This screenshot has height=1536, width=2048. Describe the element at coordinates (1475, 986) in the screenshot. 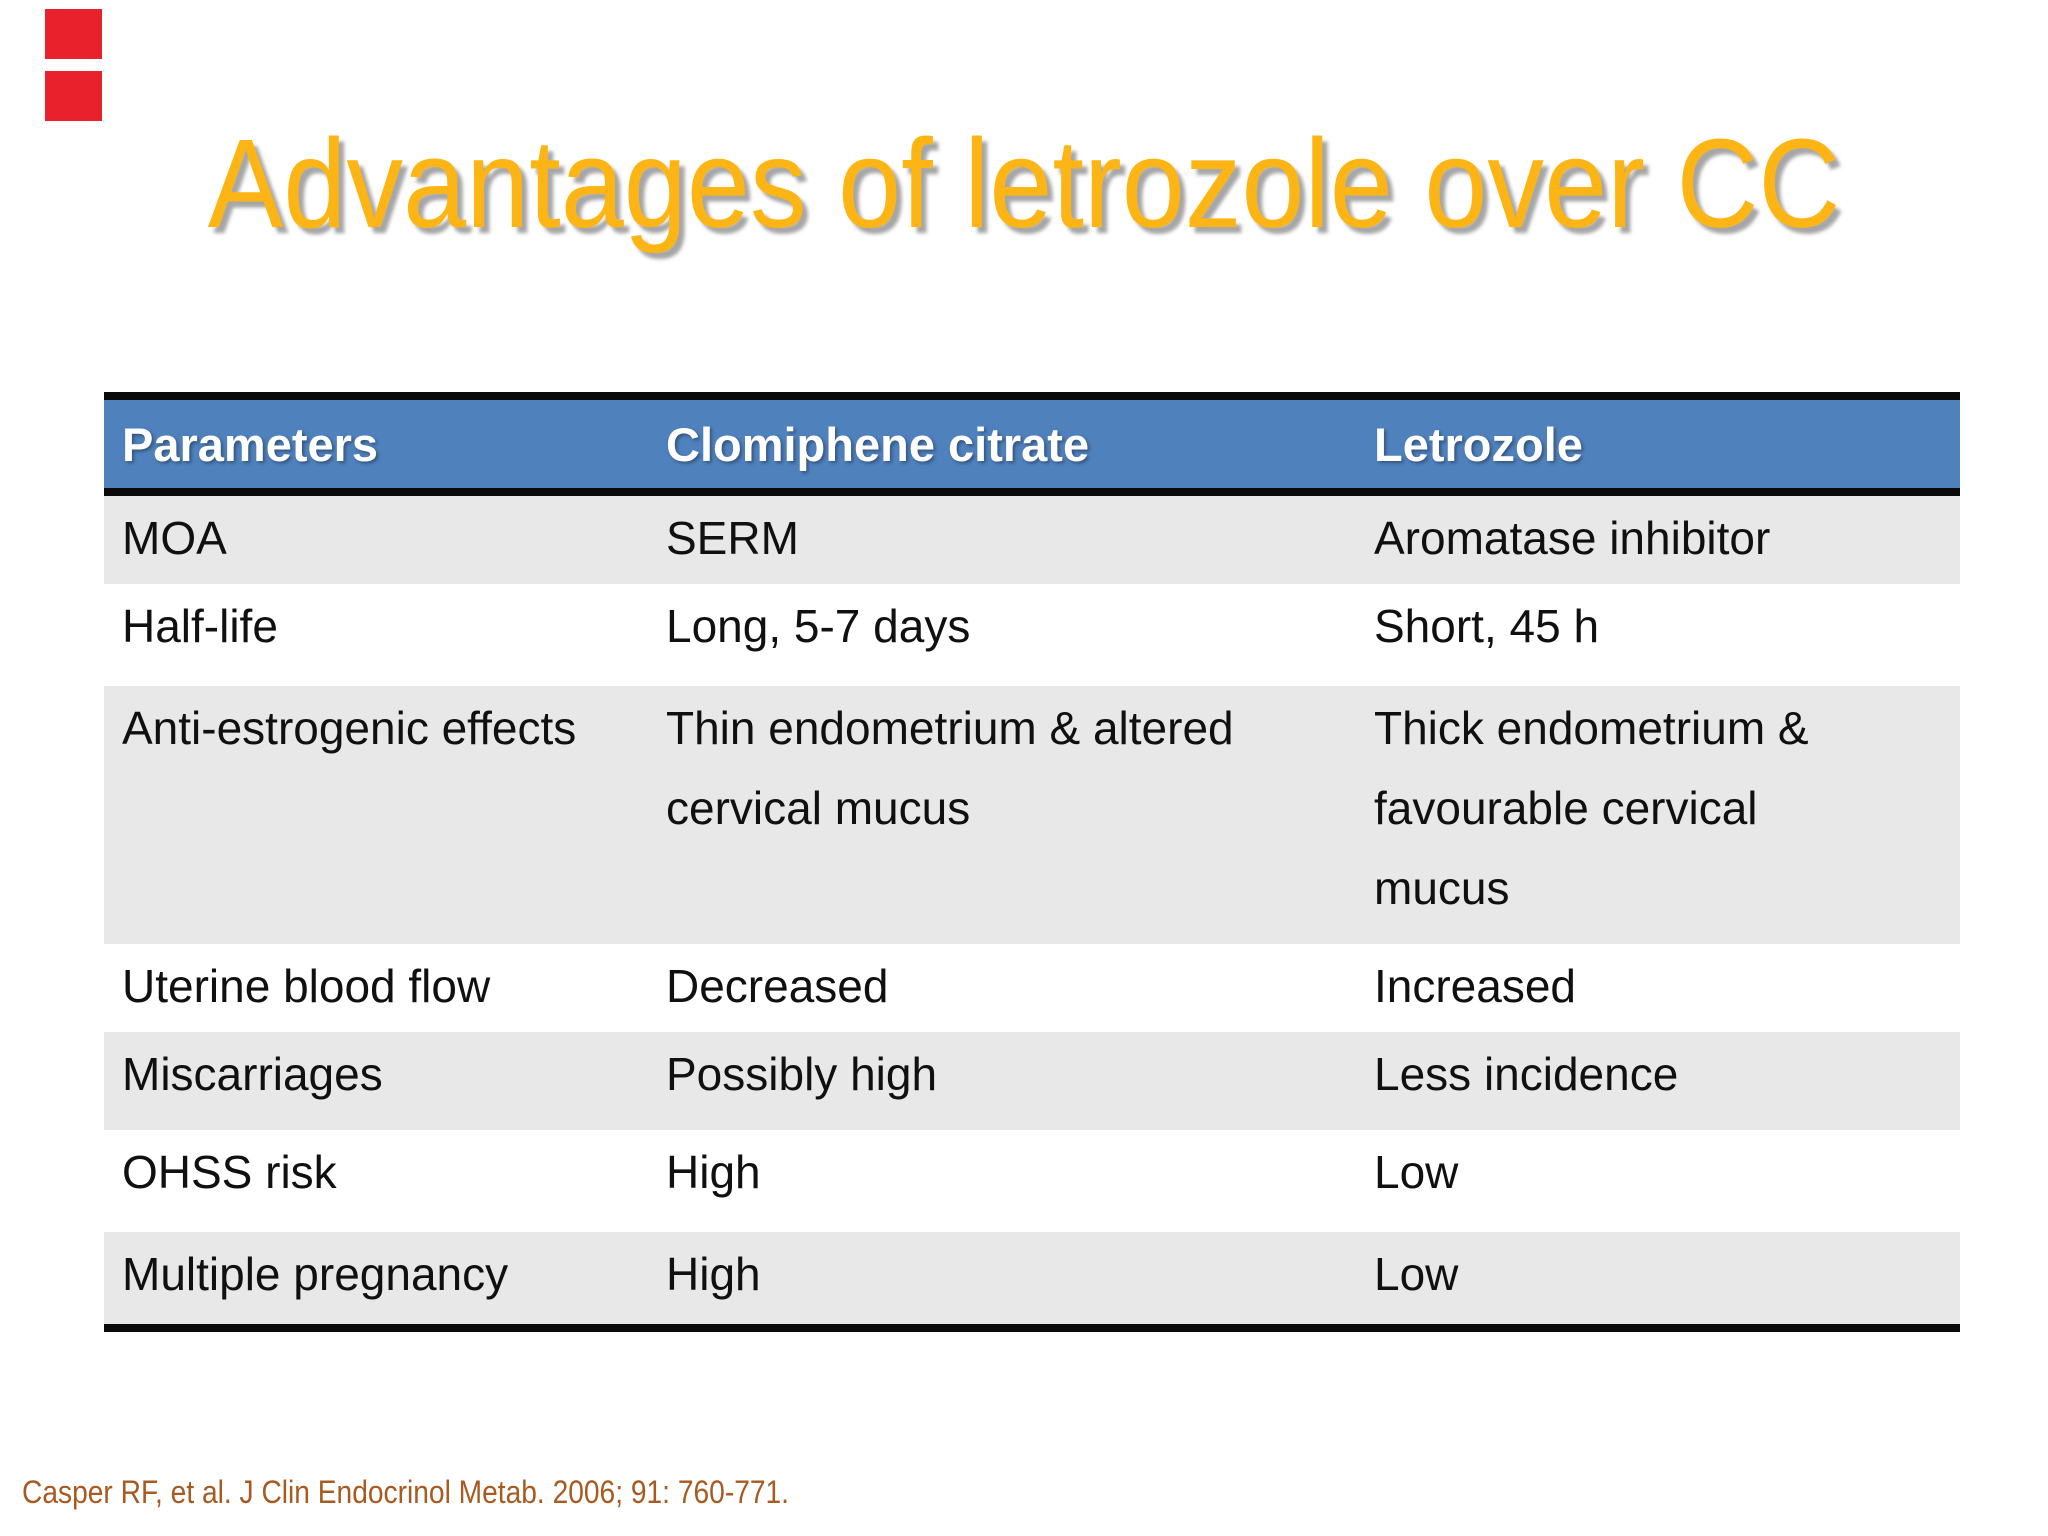

I see `cell-letrozole: Increased` at that location.